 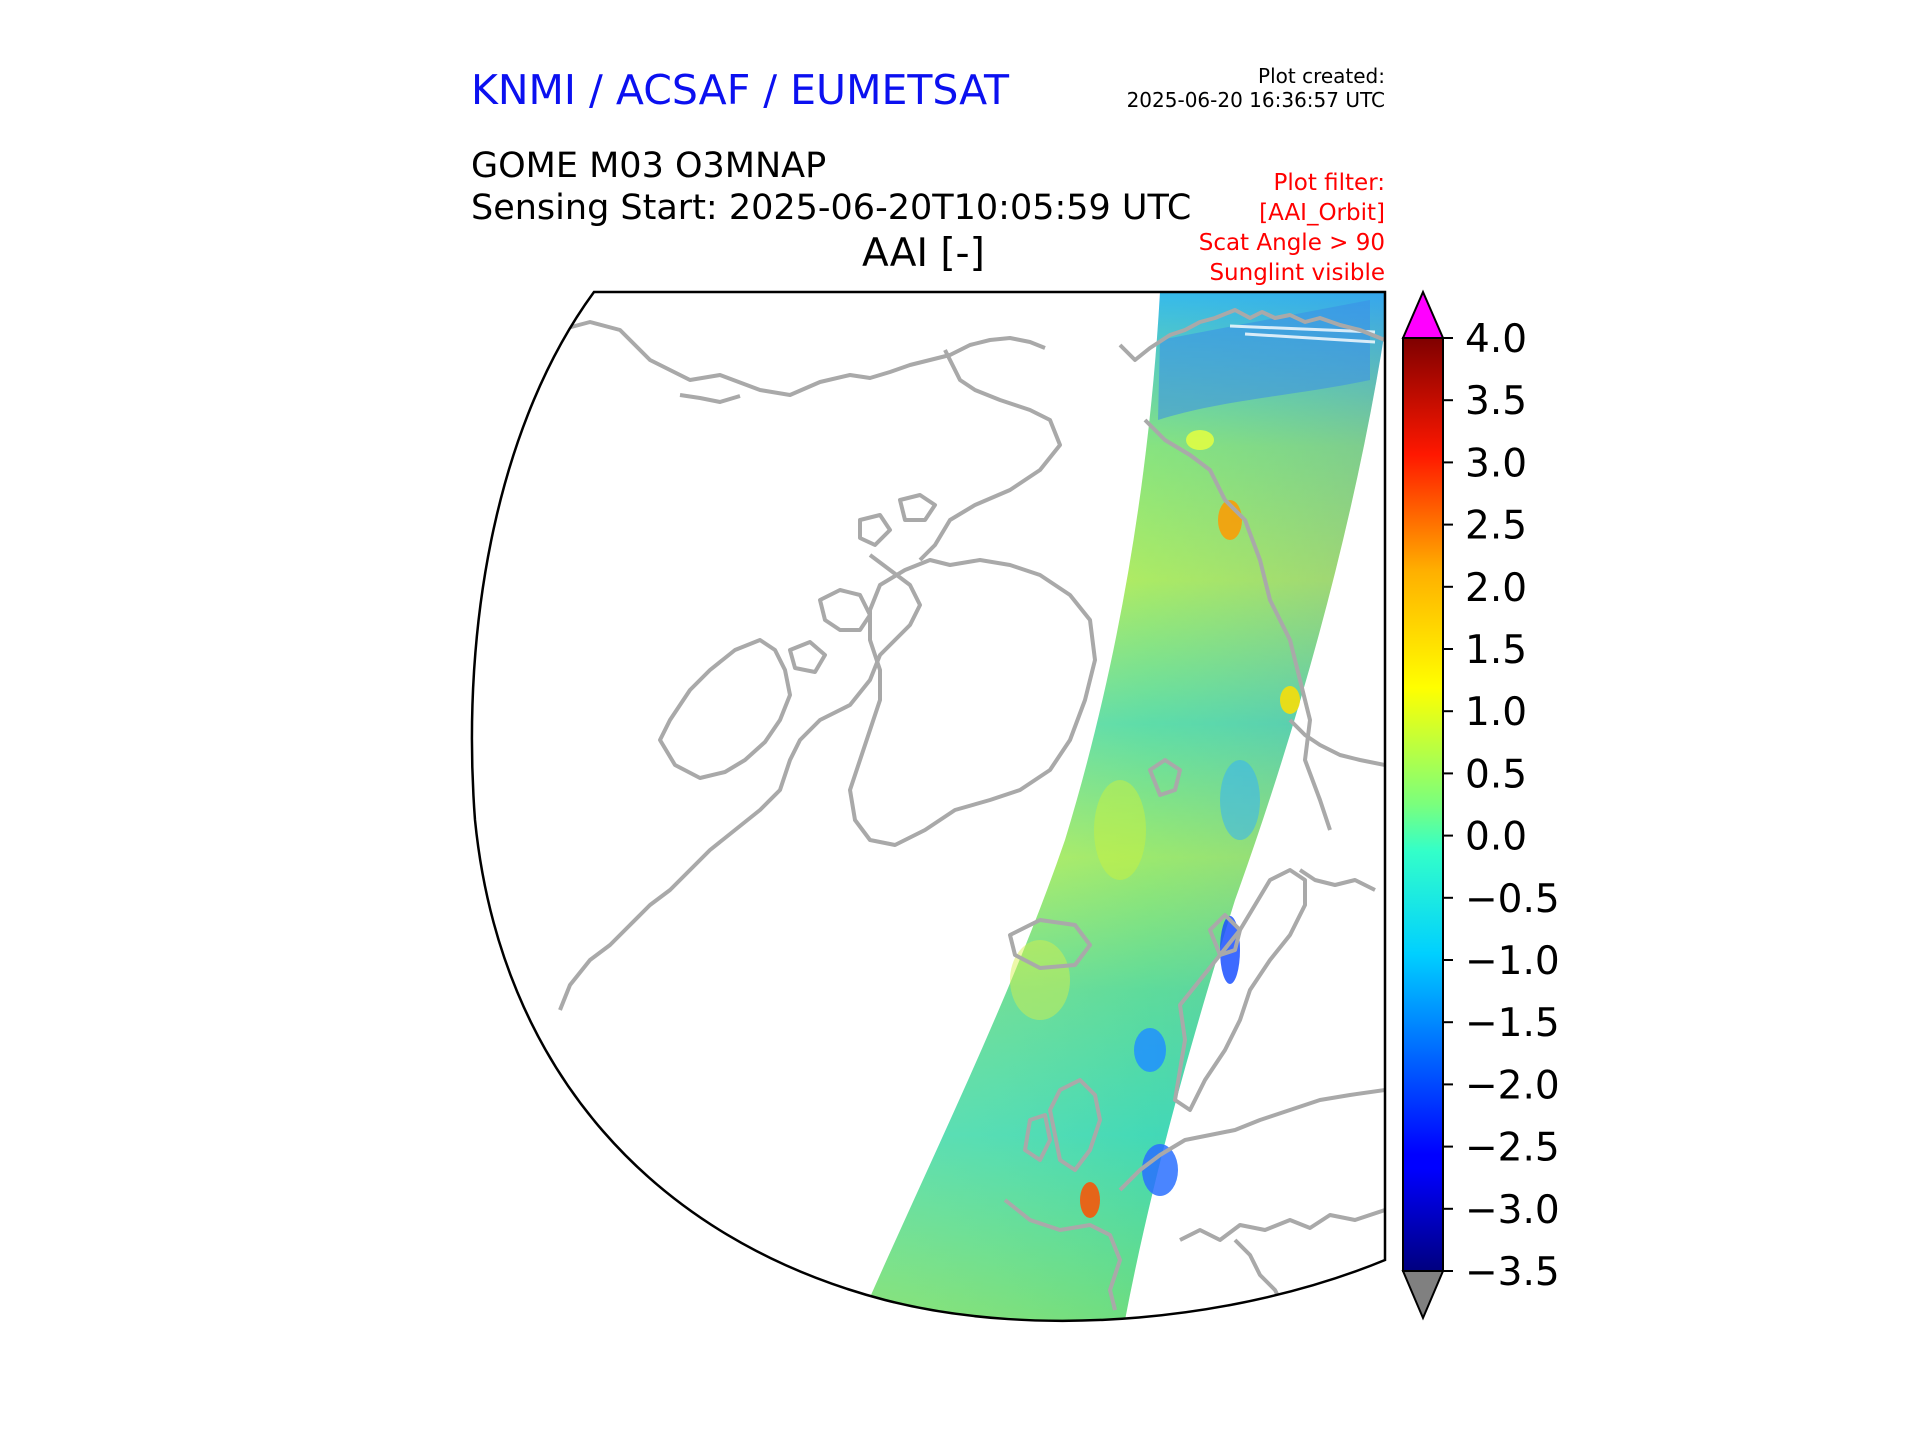 I want to click on colorbar-tick-label: −1.0, so click(x=1512, y=961).